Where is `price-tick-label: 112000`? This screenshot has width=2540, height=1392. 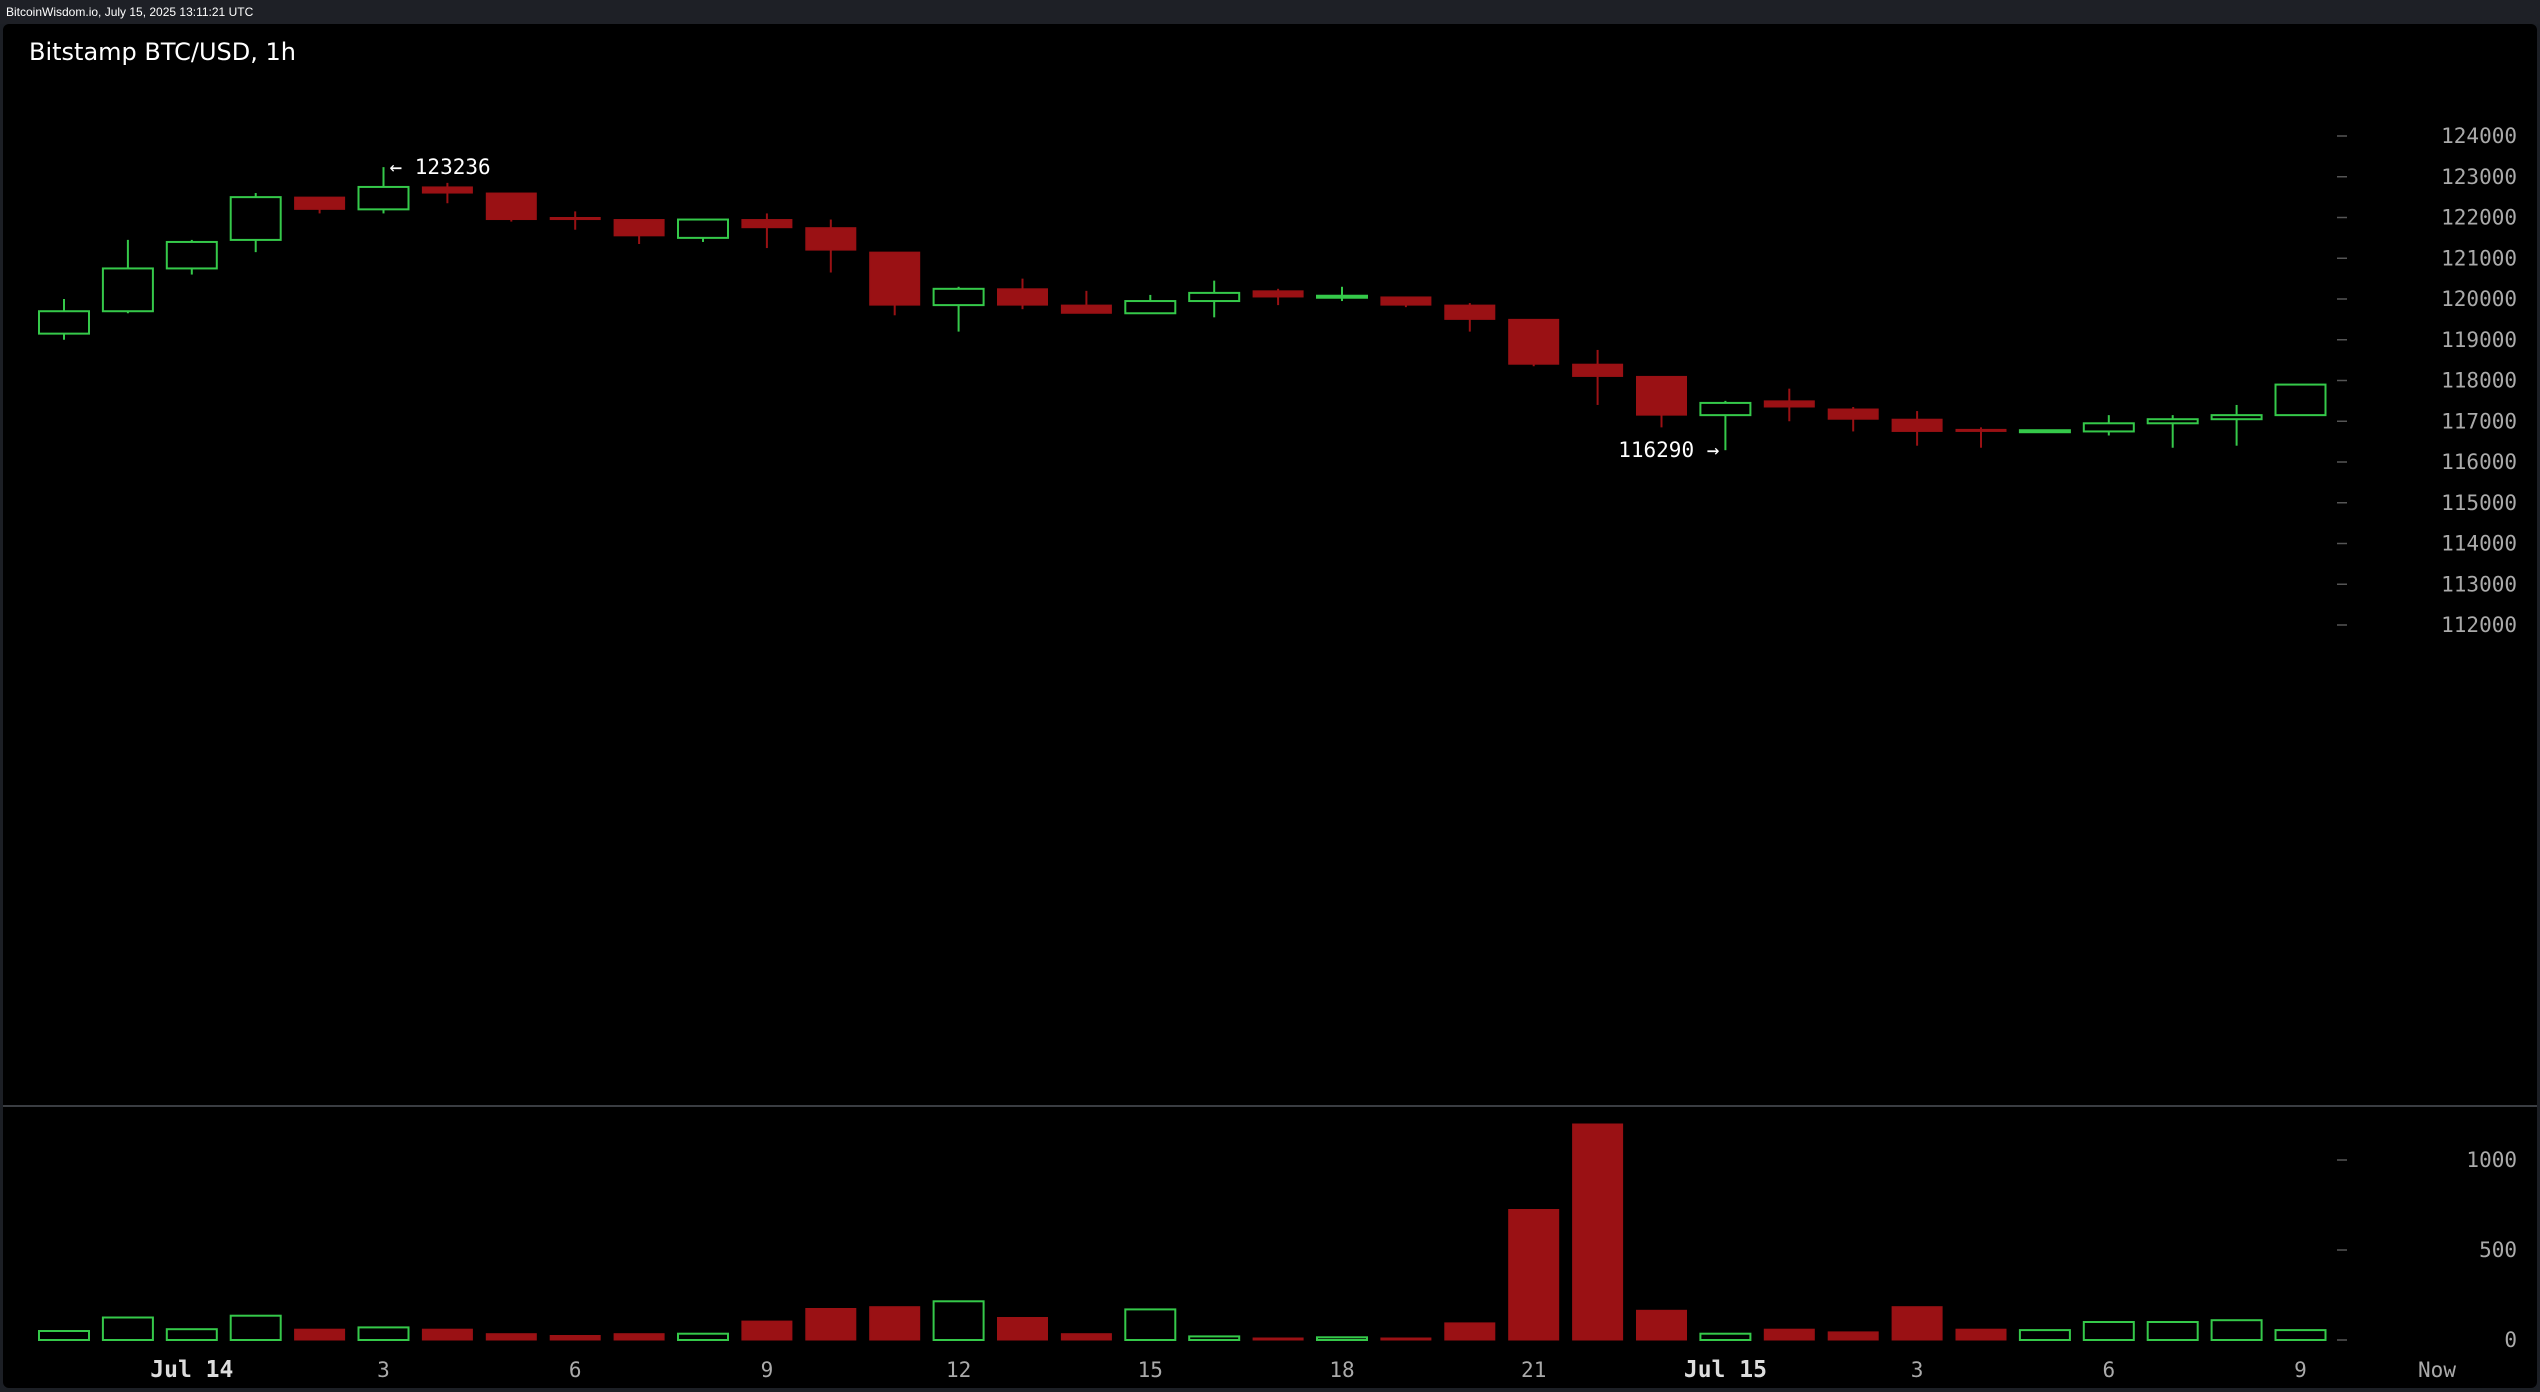 price-tick-label: 112000 is located at coordinates (2479, 625).